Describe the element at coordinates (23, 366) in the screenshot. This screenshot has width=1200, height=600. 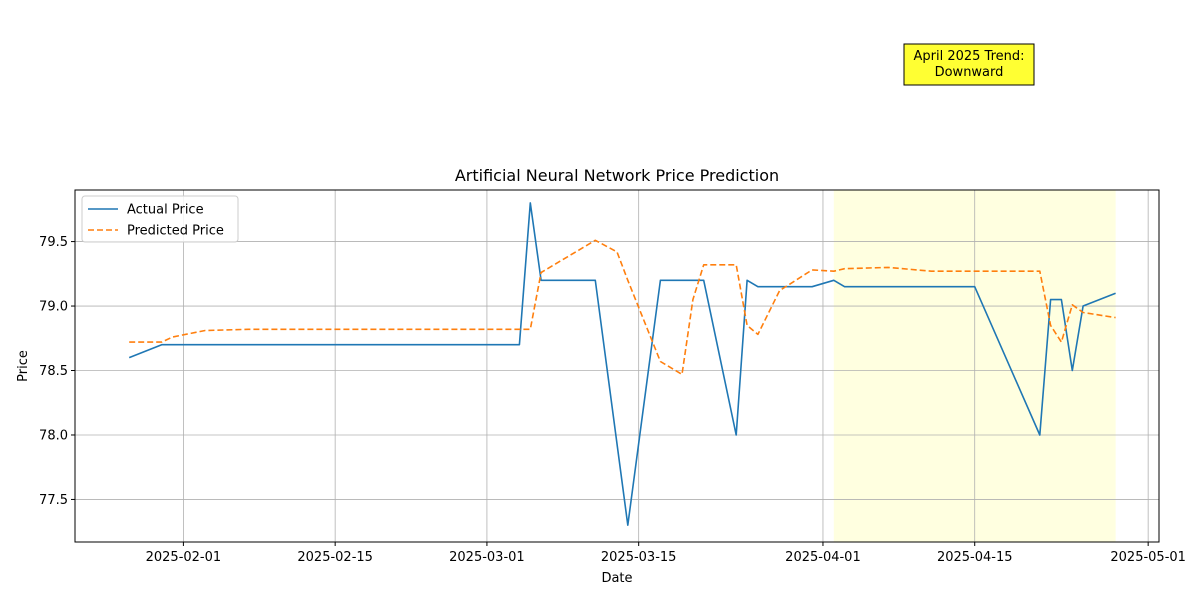
I see `y-axis-label: Price` at that location.